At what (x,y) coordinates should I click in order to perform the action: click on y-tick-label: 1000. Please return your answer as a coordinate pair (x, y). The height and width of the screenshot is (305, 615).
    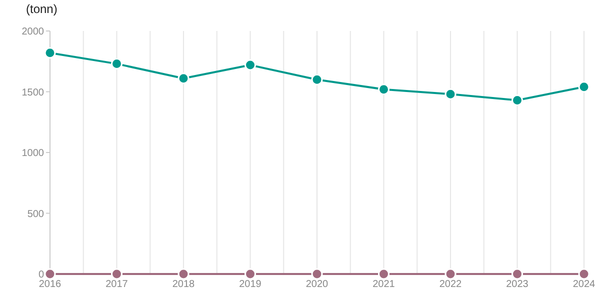
    Looking at the image, I should click on (33, 153).